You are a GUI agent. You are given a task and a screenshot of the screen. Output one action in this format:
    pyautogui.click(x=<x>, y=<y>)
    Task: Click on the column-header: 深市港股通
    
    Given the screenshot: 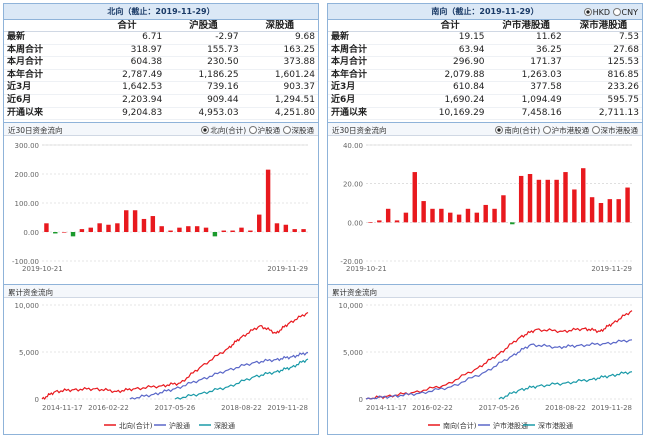 What is the action you would take?
    pyautogui.click(x=603, y=26)
    